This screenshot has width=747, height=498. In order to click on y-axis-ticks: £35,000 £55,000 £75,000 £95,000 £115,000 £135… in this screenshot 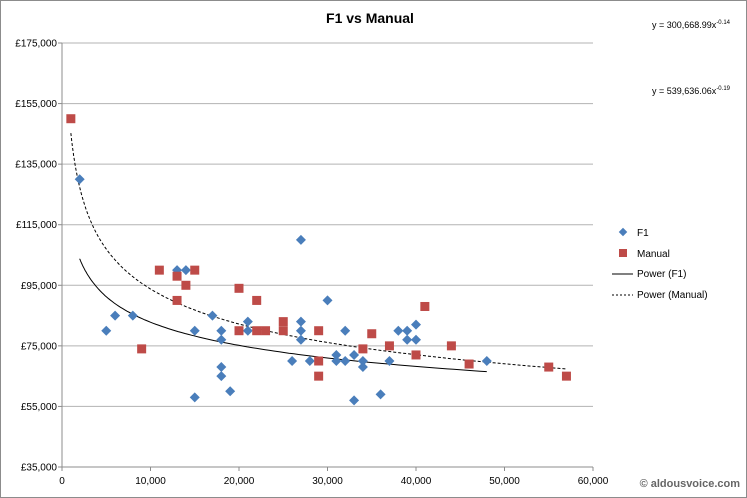, I will do `click(36, 256)`.